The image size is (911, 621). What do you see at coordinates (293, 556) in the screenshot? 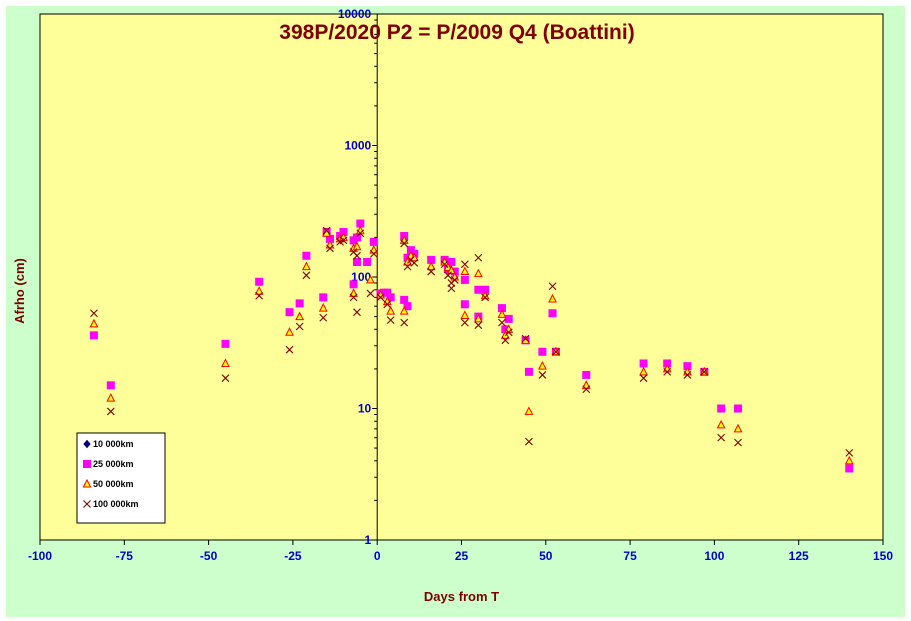
I see `x-tick-label: -25` at bounding box center [293, 556].